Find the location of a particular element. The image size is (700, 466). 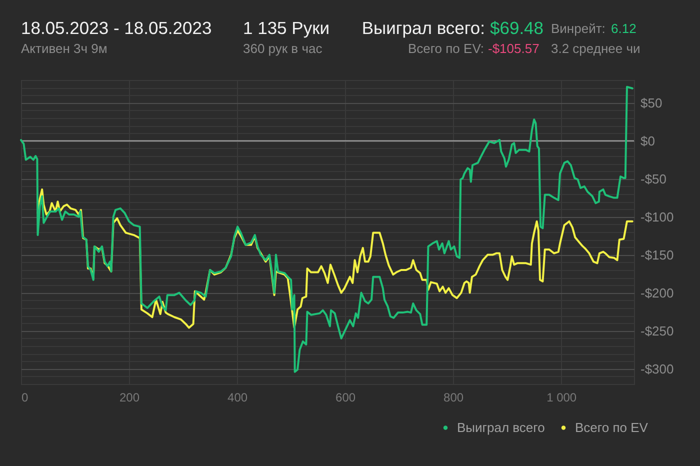

y-tick-label: $50 is located at coordinates (651, 102).